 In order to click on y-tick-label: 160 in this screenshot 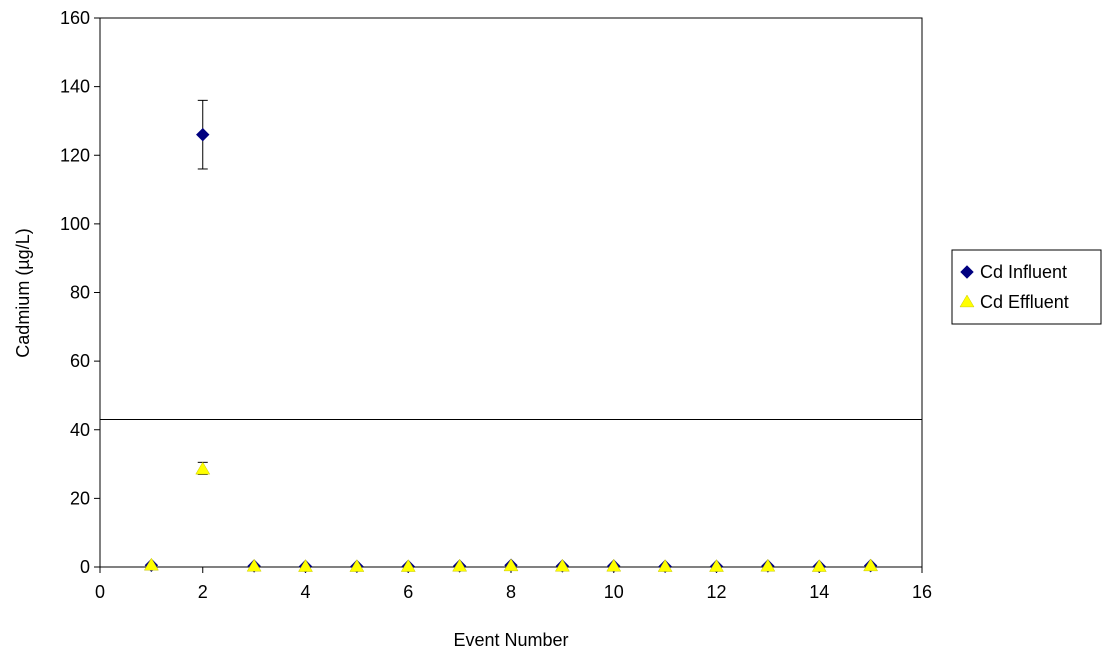, I will do `click(75, 18)`.